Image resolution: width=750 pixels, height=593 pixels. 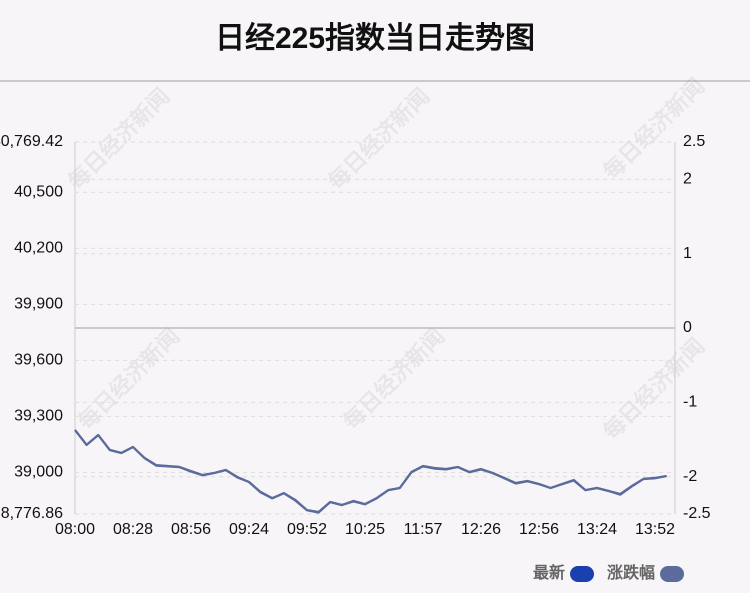 I want to click on y2-tick-label: 2, so click(x=687, y=178).